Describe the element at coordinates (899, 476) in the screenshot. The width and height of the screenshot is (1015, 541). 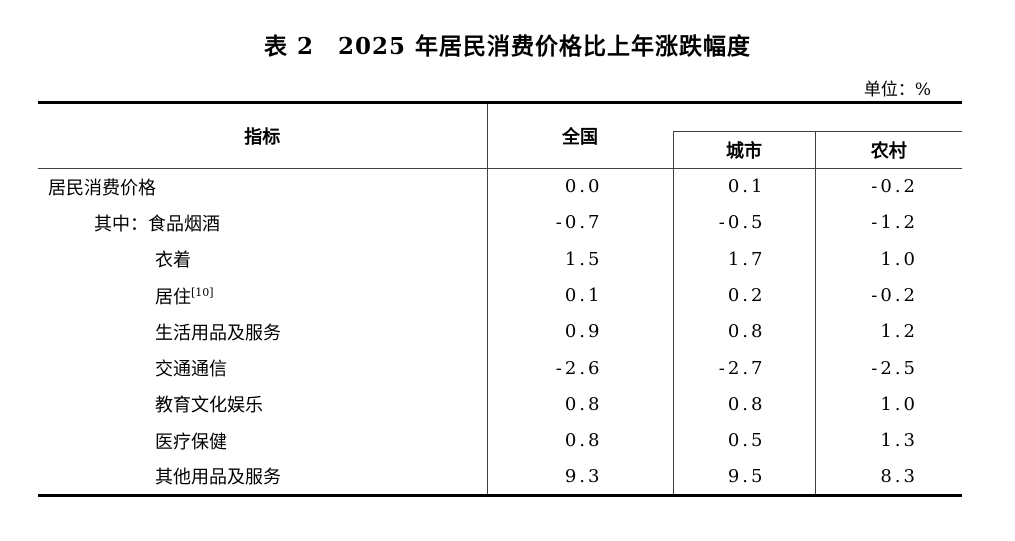
I see `rural-value-cell: 8.3` at that location.